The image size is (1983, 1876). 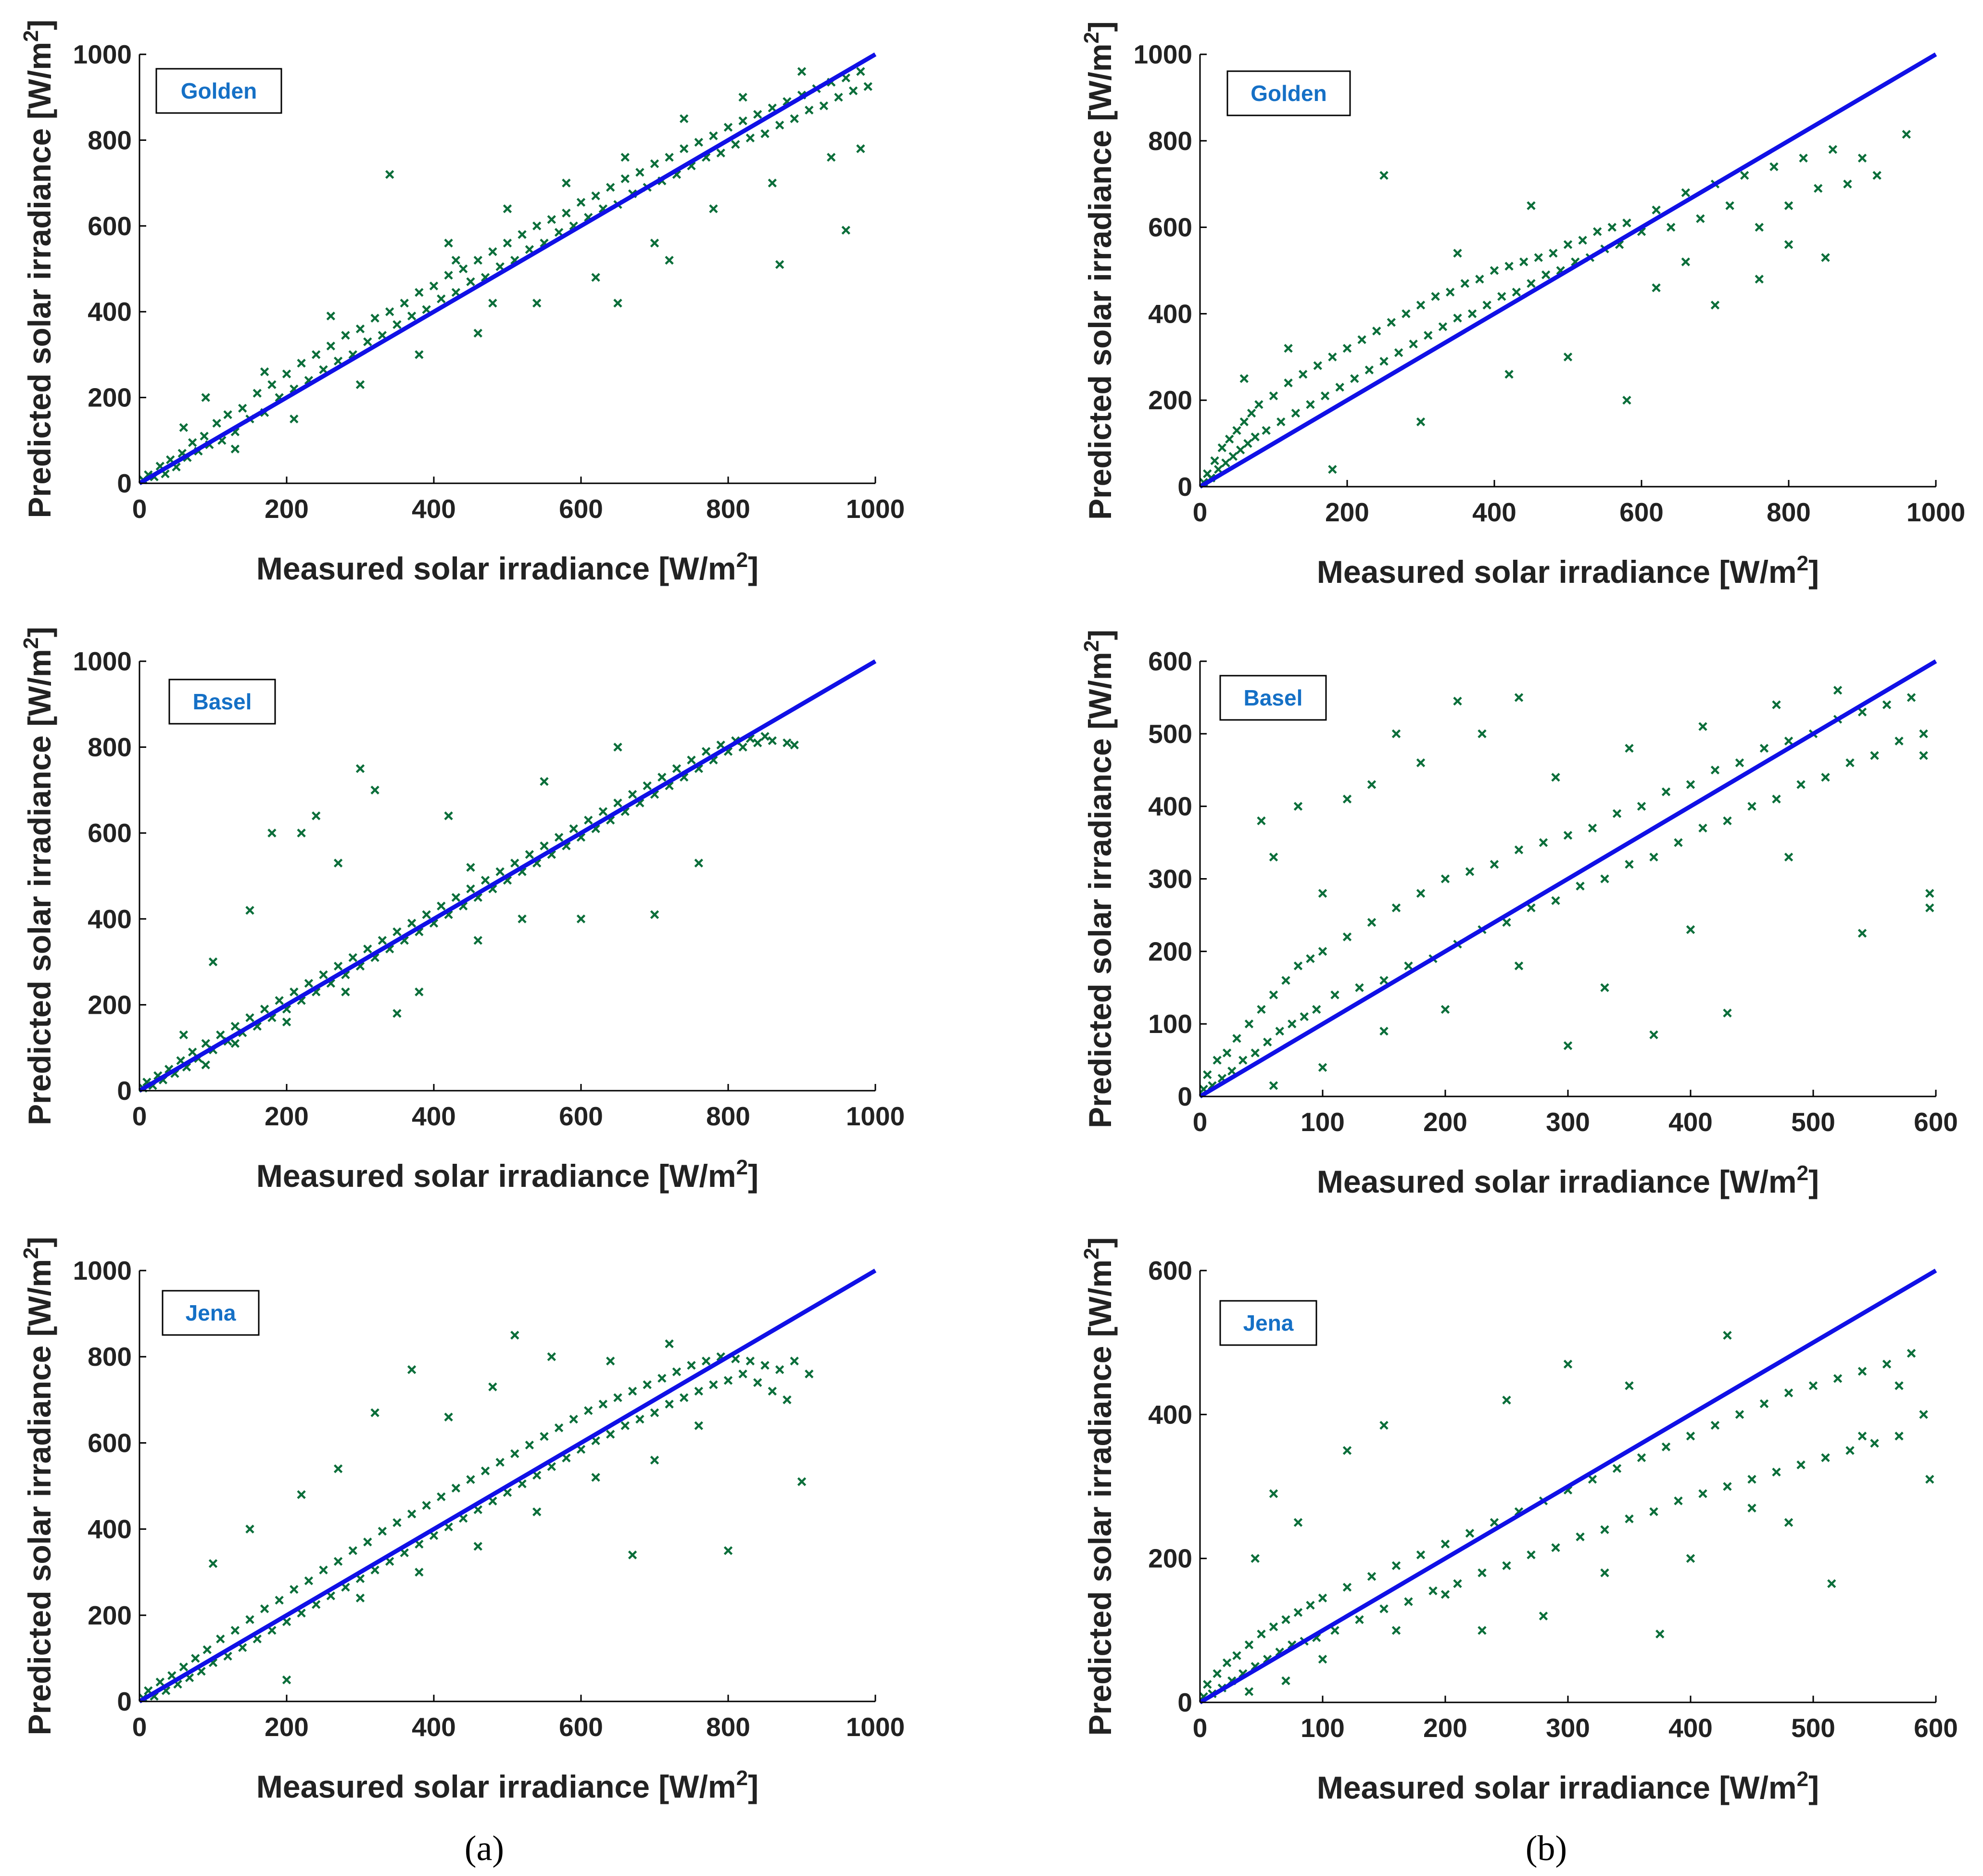 What do you see at coordinates (1170, 661) in the screenshot?
I see `y-tick-label: 600` at bounding box center [1170, 661].